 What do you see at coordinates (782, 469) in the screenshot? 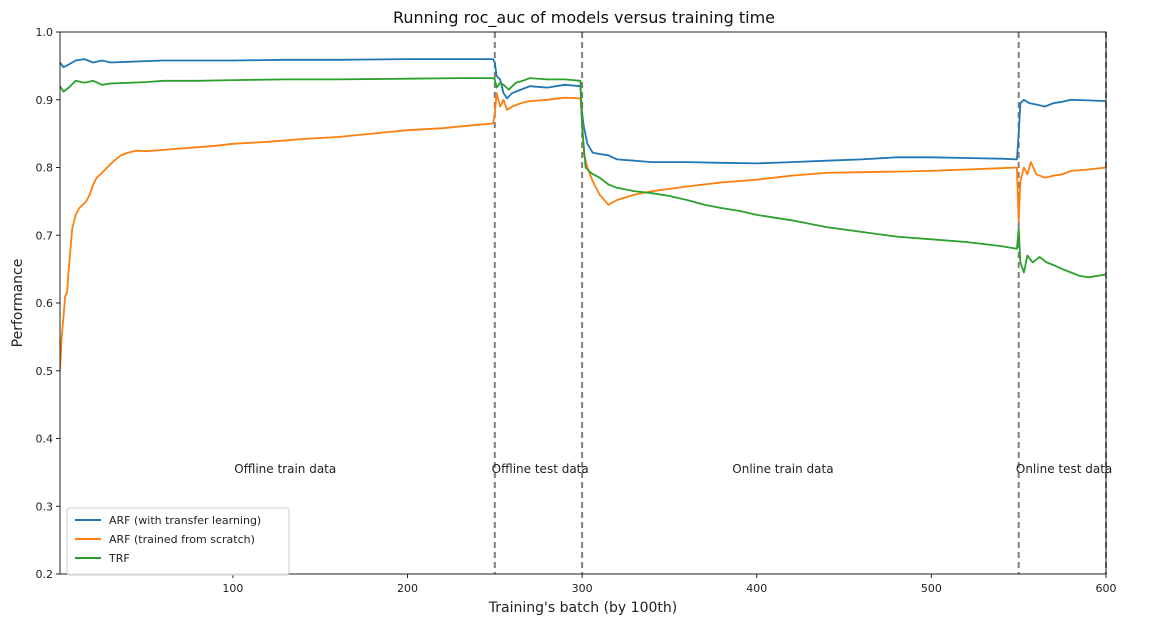
I see `section-label-2: Online train data` at bounding box center [782, 469].